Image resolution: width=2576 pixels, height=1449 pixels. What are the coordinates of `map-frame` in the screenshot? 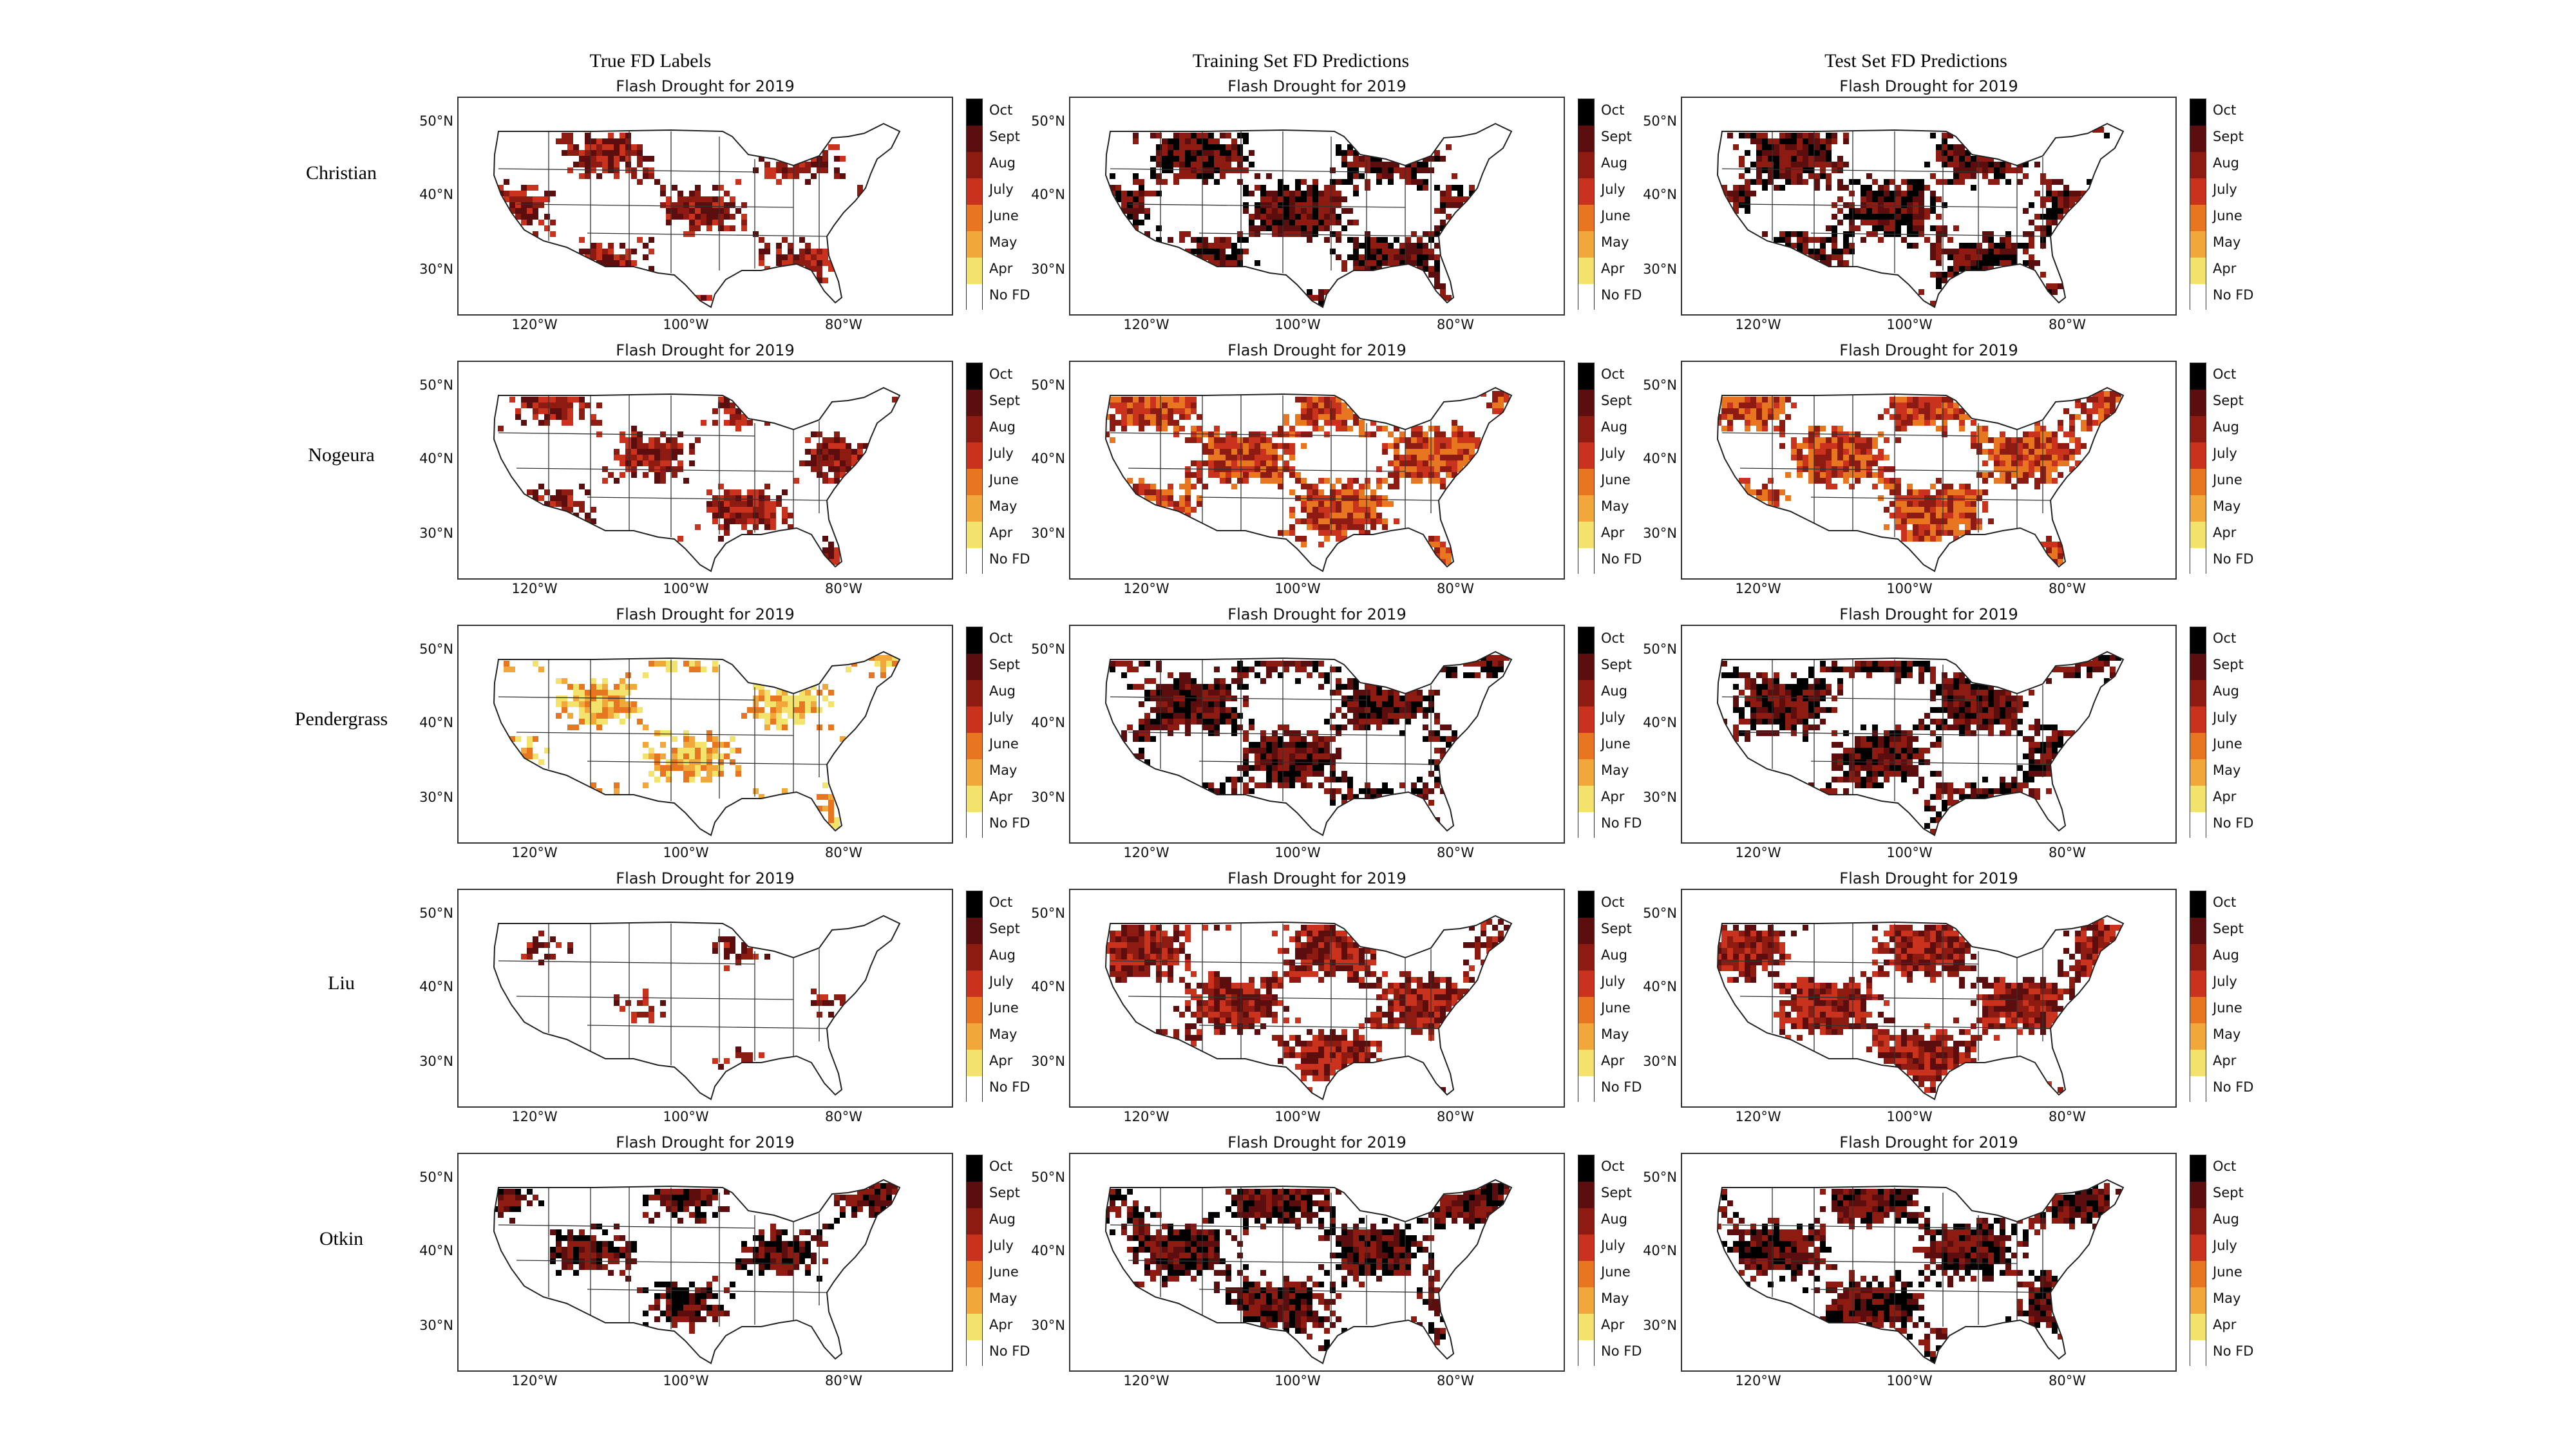 It's located at (1317, 470).